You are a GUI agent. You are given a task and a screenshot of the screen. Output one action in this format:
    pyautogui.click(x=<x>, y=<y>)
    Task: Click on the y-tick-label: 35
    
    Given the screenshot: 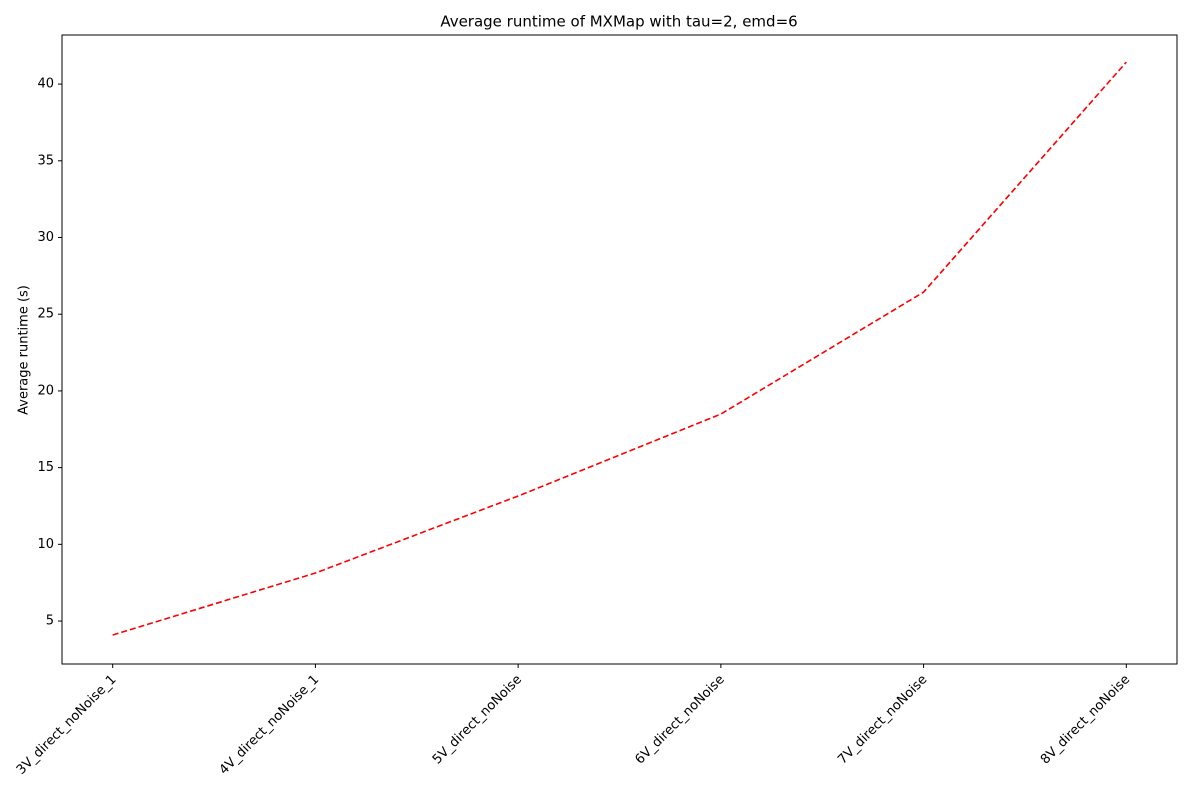 What is the action you would take?
    pyautogui.click(x=45, y=160)
    